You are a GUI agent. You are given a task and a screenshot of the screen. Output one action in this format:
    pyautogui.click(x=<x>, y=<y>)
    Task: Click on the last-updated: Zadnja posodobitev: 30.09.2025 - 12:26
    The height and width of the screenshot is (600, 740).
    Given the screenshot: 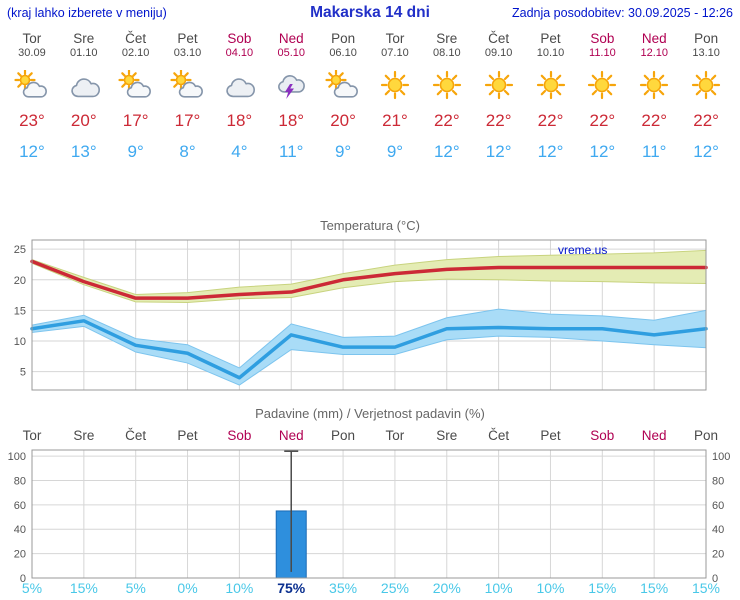 What is the action you would take?
    pyautogui.click(x=622, y=13)
    